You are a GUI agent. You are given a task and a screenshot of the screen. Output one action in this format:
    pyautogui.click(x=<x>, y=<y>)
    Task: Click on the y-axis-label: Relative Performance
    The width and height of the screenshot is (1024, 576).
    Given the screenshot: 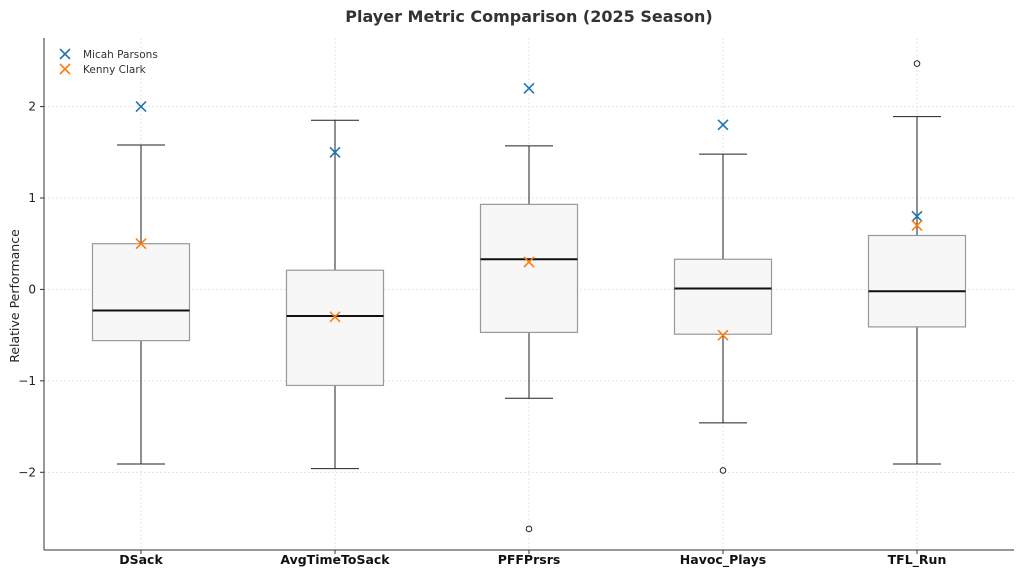 What is the action you would take?
    pyautogui.click(x=14, y=296)
    